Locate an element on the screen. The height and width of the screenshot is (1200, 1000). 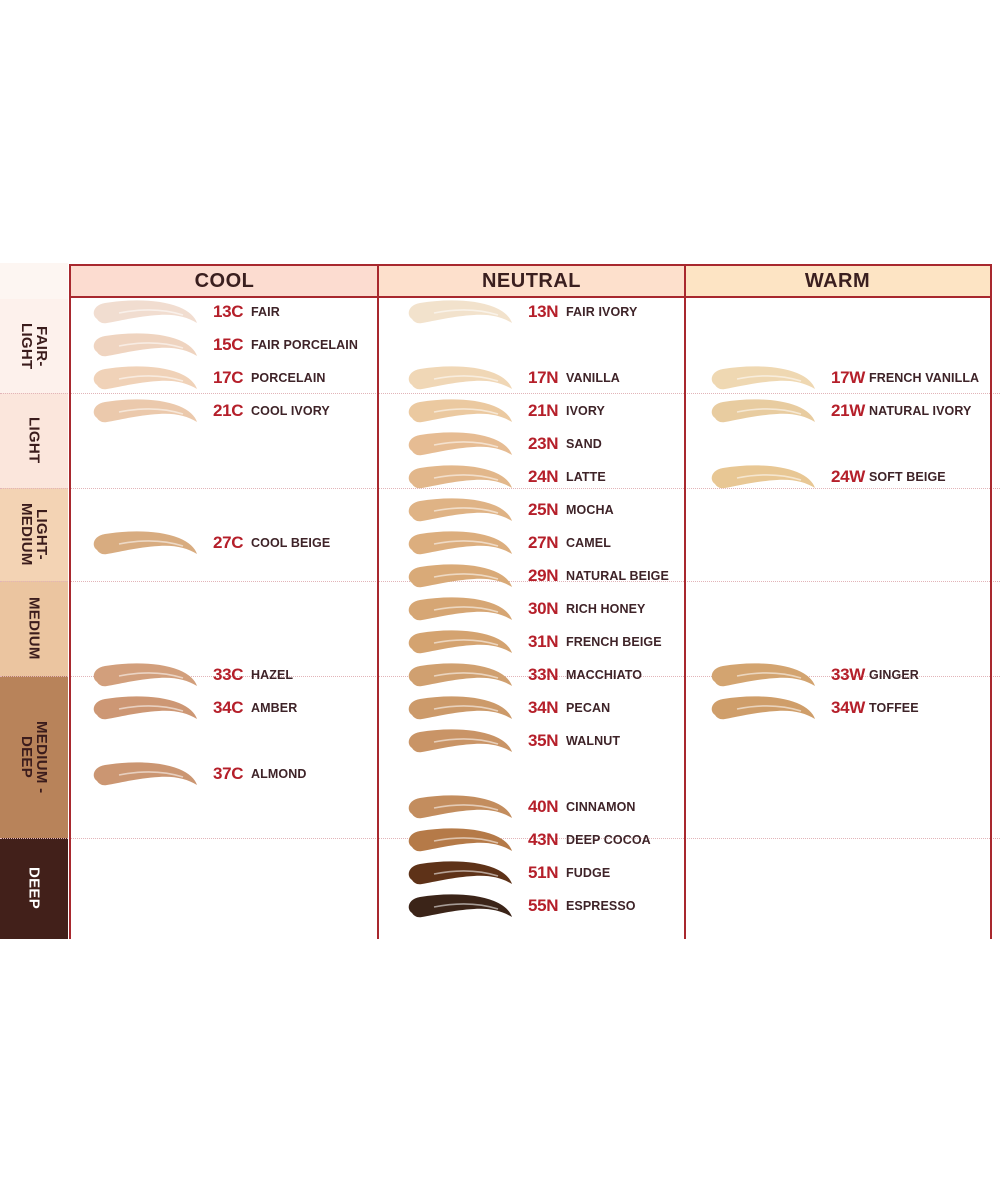
shade-entry-24n: 24N LATTE is located at coordinates (505, 477).